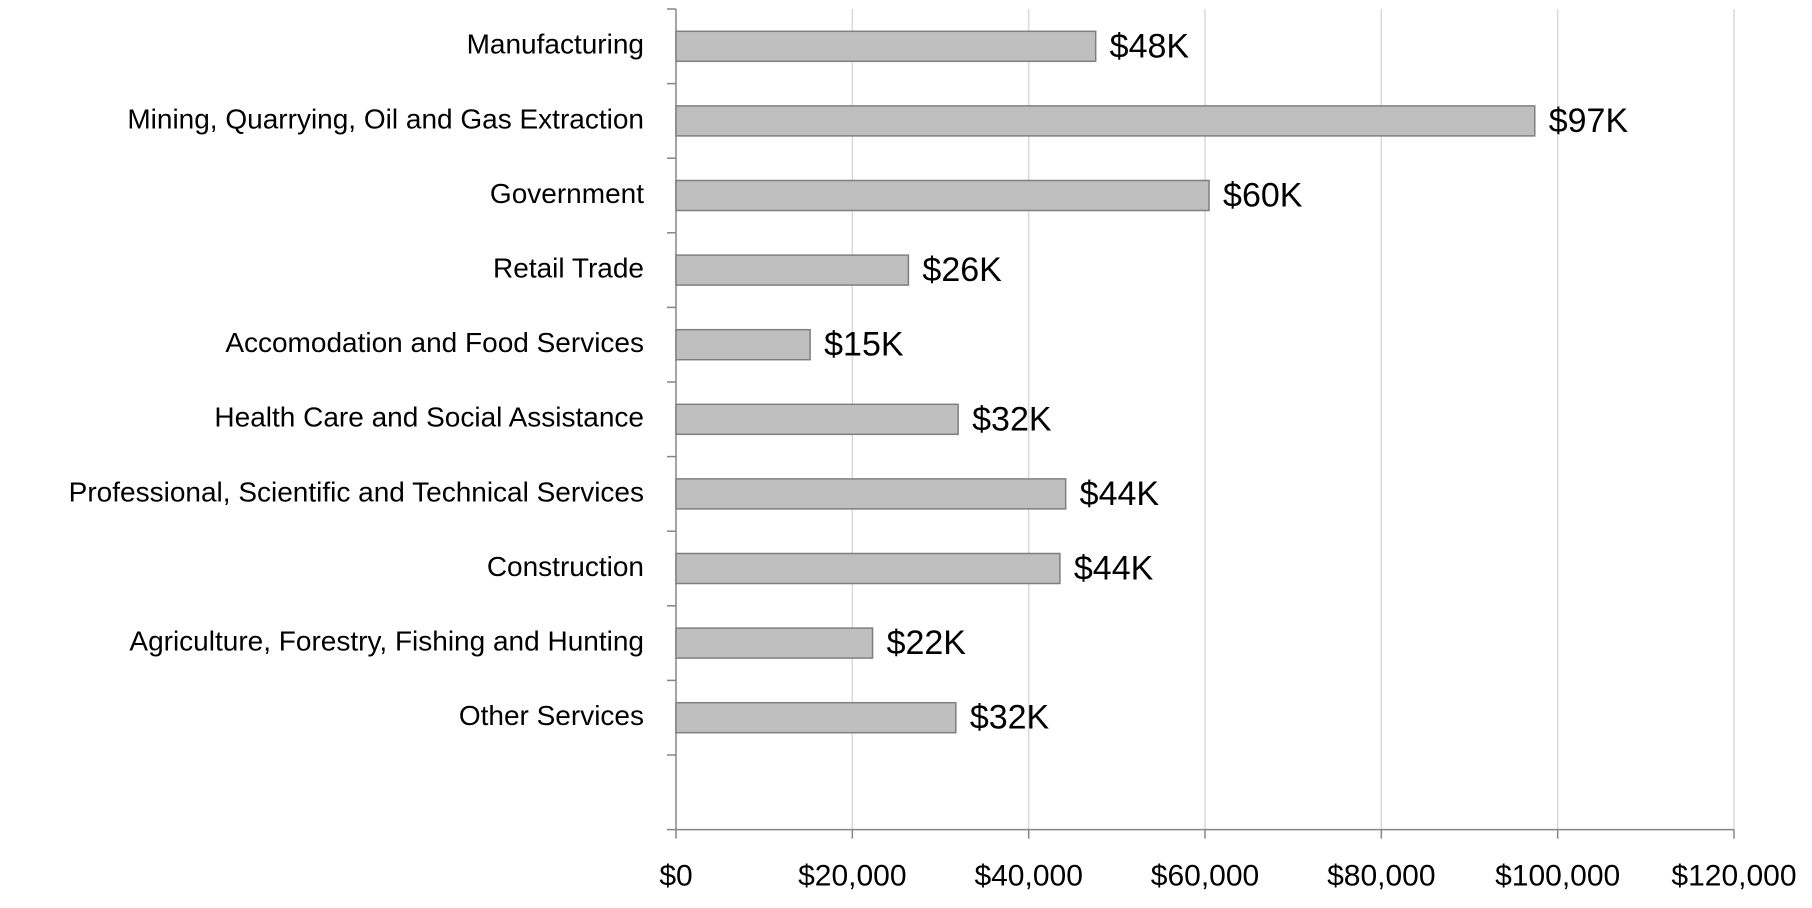  What do you see at coordinates (555, 44) in the screenshot?
I see `y-tick-label: Manufacturing` at bounding box center [555, 44].